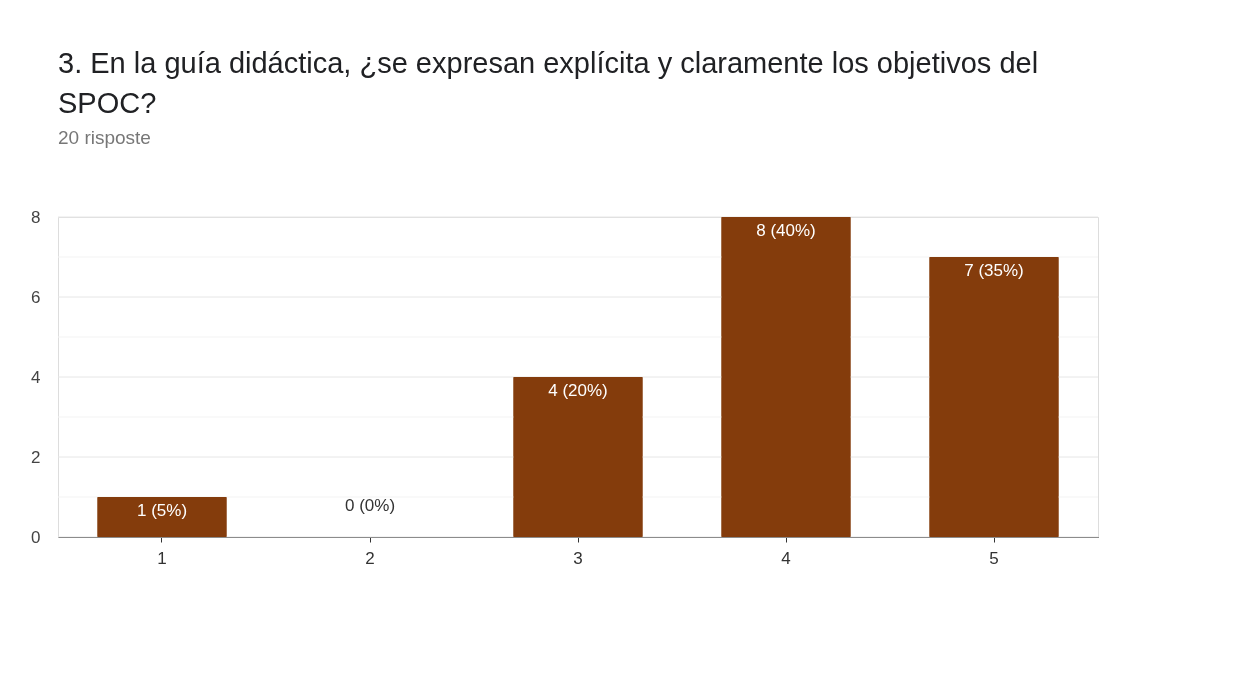 The height and width of the screenshot is (700, 1237). I want to click on x-tick-label: 1, so click(162, 558).